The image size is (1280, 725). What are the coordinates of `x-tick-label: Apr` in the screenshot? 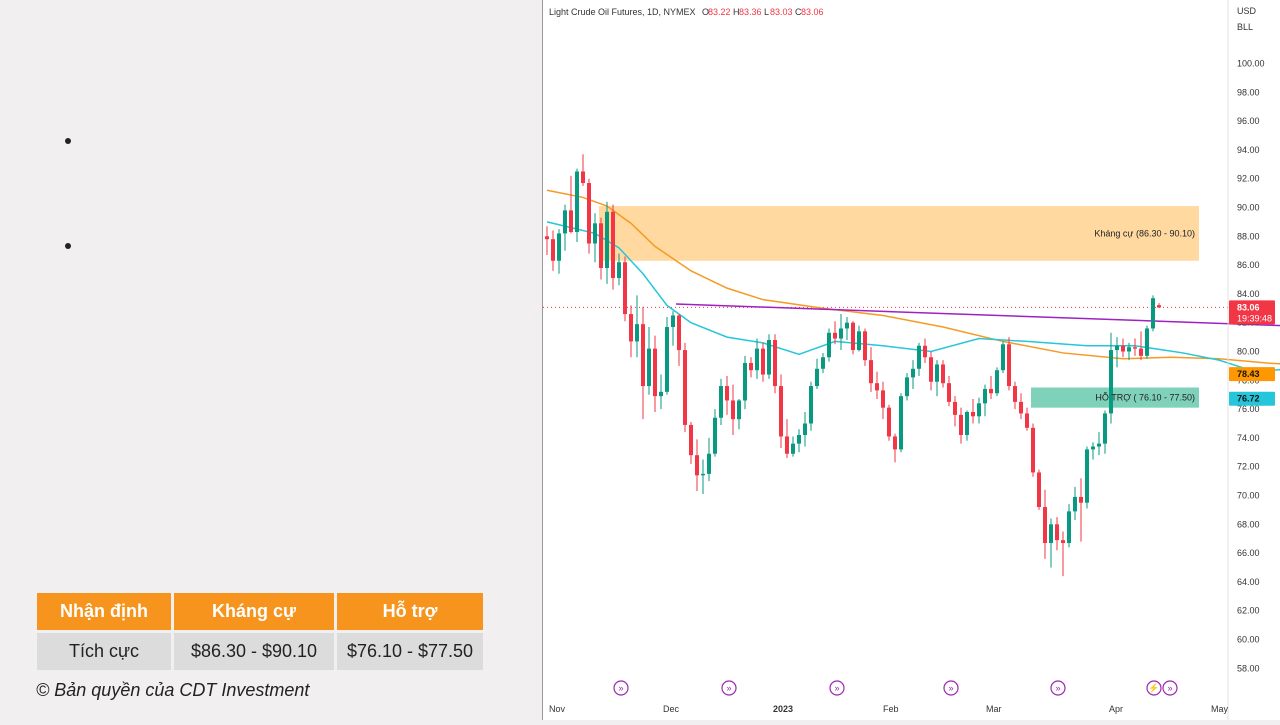 It's located at (1116, 709).